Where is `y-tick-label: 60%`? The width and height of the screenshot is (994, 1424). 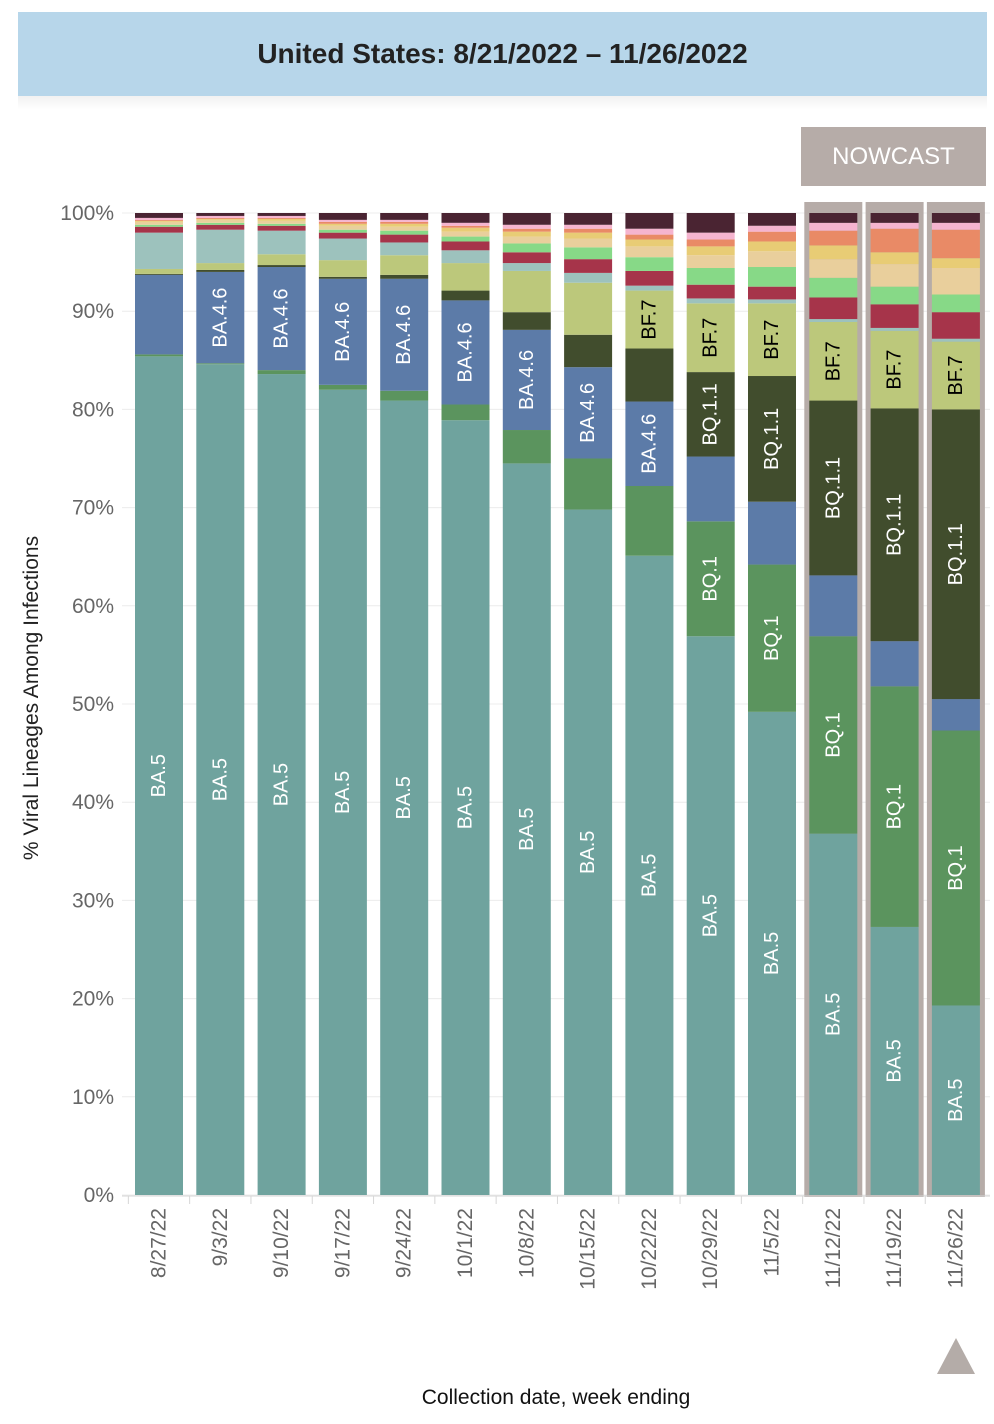 y-tick-label: 60% is located at coordinates (93, 606).